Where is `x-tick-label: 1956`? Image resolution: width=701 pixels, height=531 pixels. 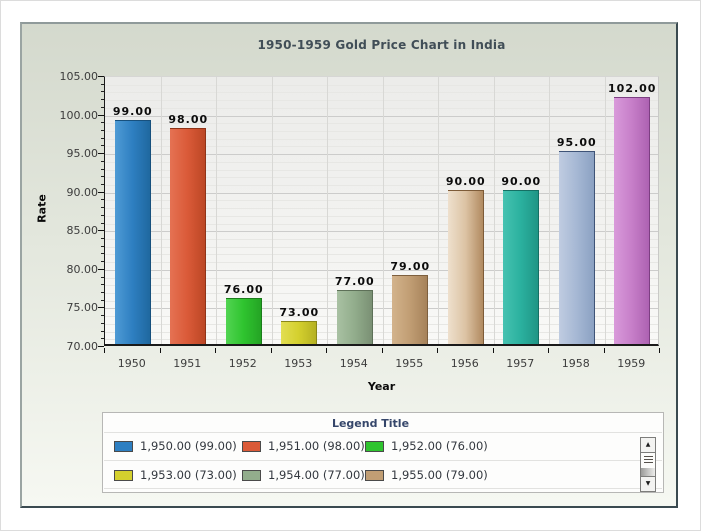
x-tick-label: 1956 is located at coordinates (464, 363).